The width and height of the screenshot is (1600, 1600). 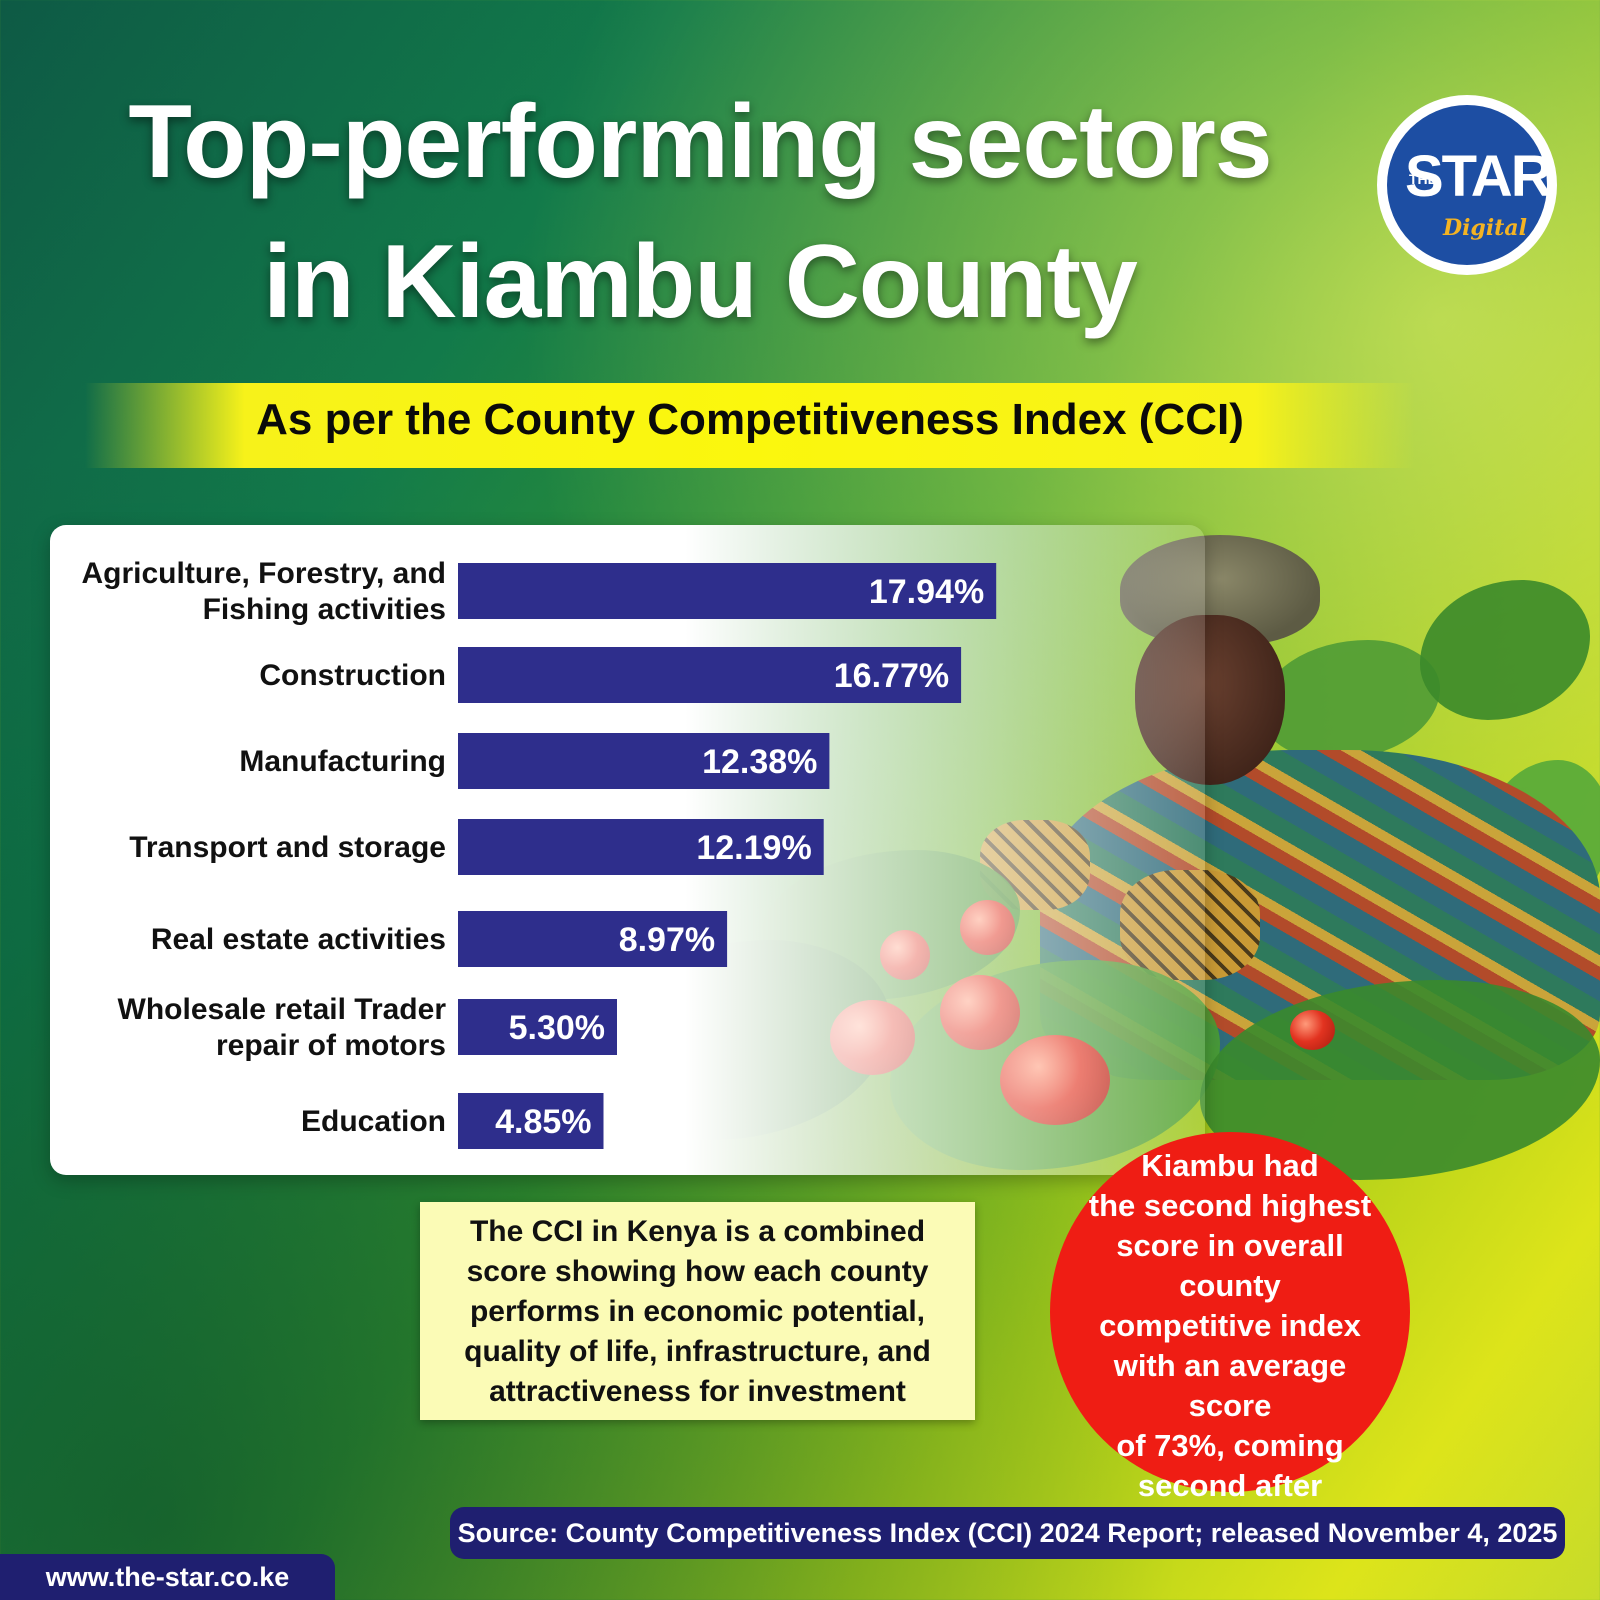 What do you see at coordinates (331, 1045) in the screenshot?
I see `category-label: repair of motors` at bounding box center [331, 1045].